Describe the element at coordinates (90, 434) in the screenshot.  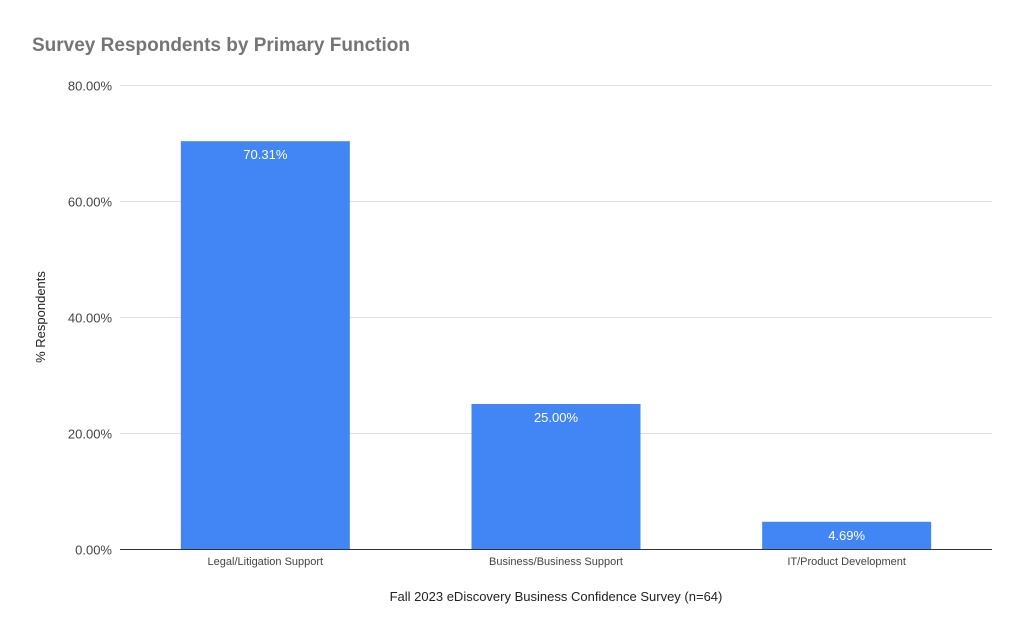
I see `y-tick-label: 20.00%` at that location.